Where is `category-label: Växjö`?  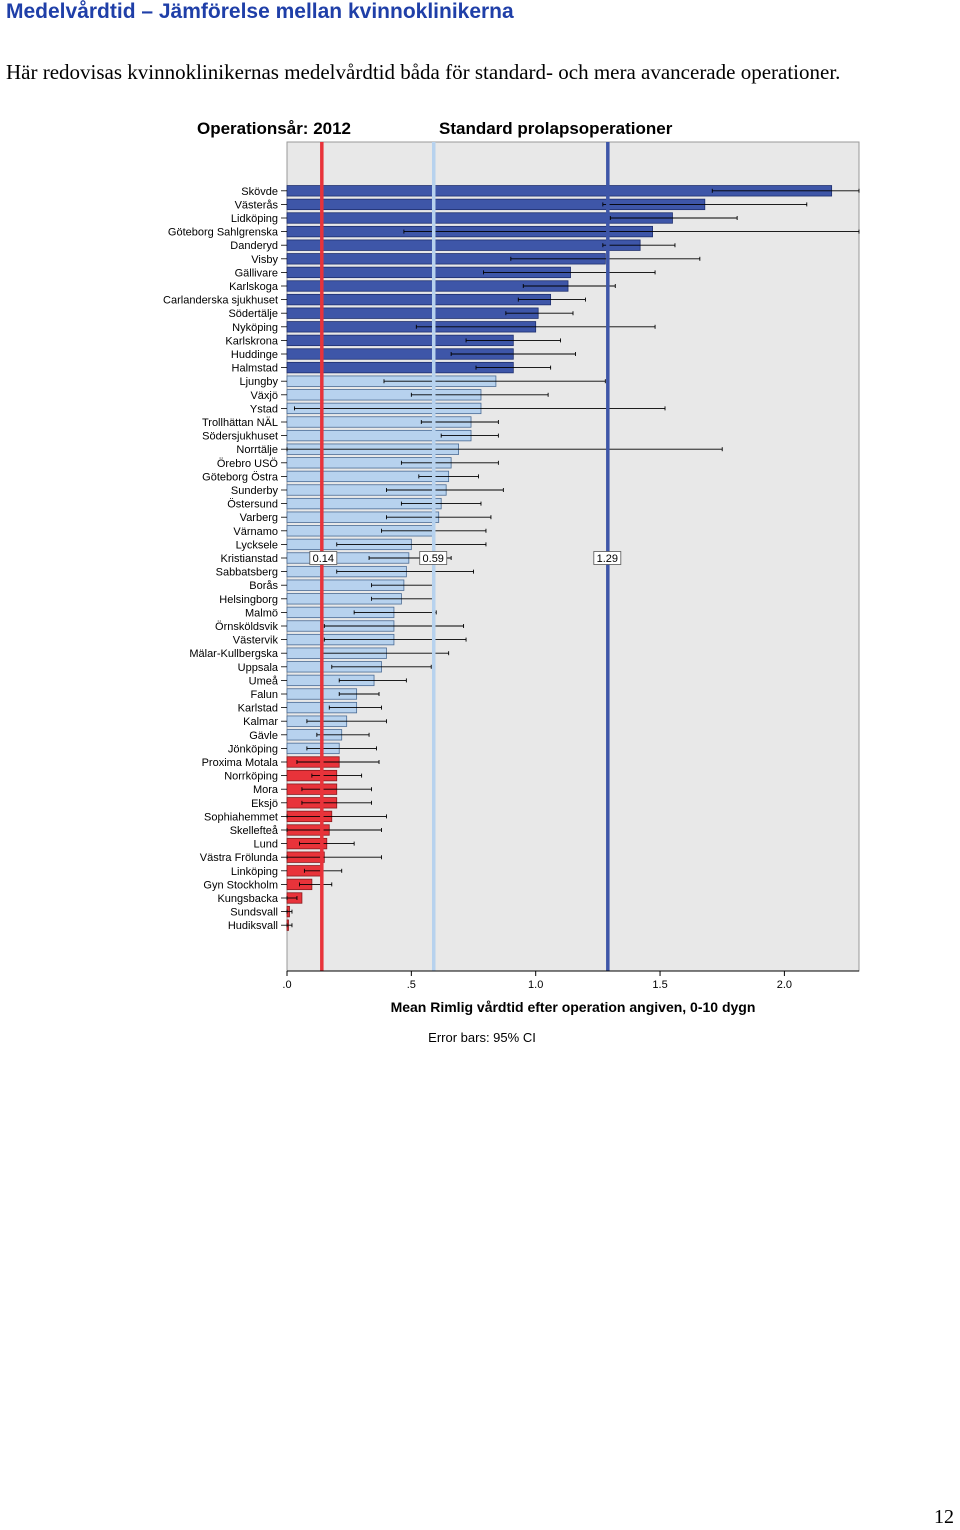
category-label: Växjö is located at coordinates (264, 396).